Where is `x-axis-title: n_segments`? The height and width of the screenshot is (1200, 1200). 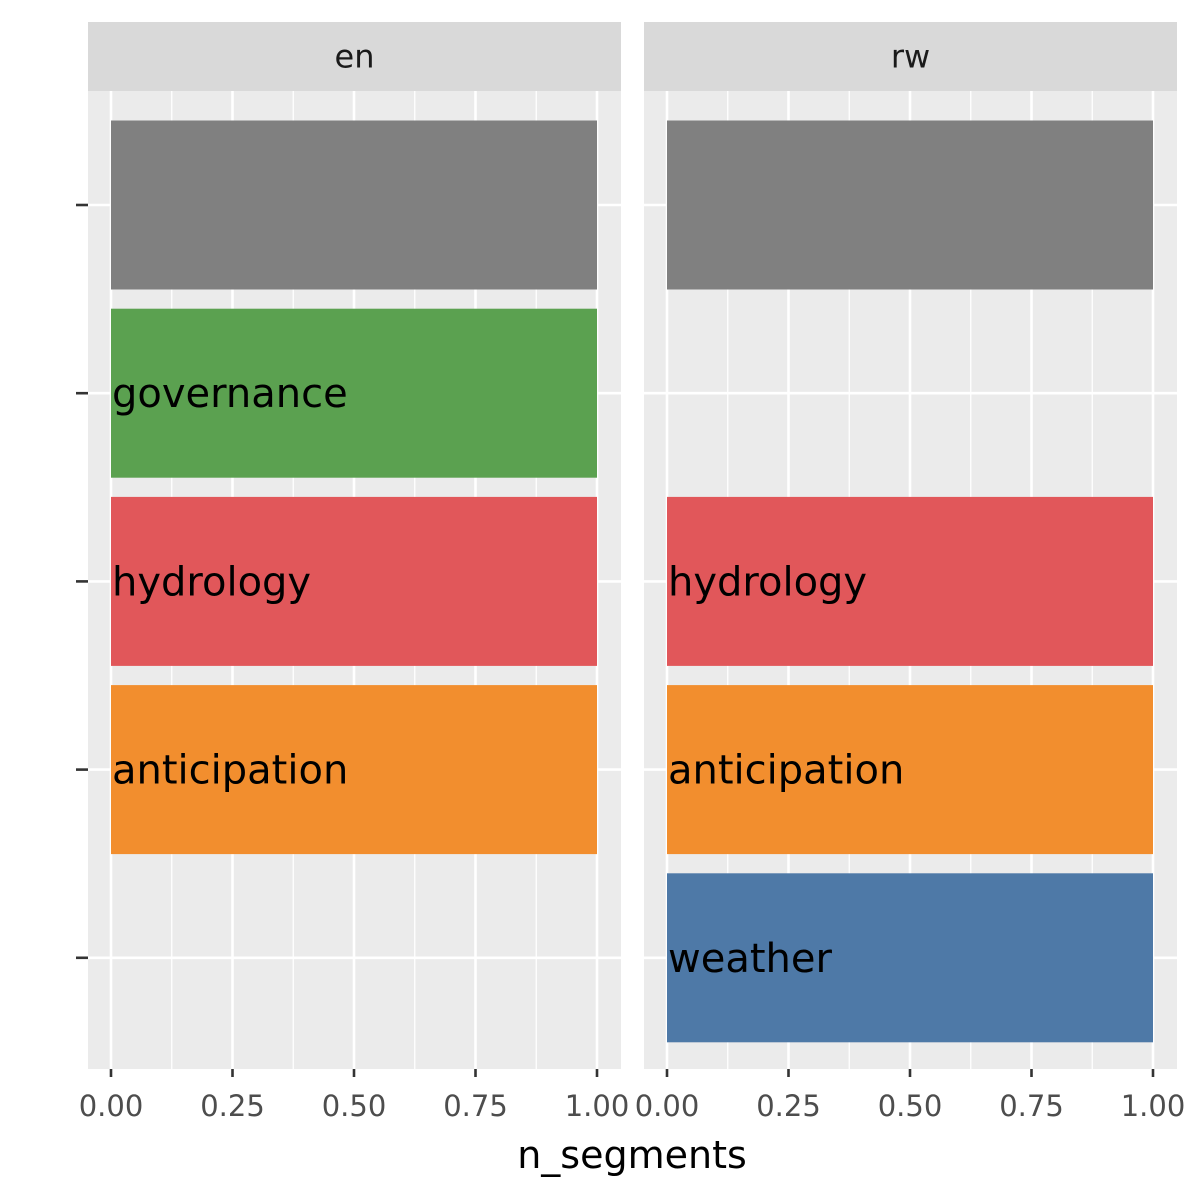
x-axis-title: n_segments is located at coordinates (632, 1155).